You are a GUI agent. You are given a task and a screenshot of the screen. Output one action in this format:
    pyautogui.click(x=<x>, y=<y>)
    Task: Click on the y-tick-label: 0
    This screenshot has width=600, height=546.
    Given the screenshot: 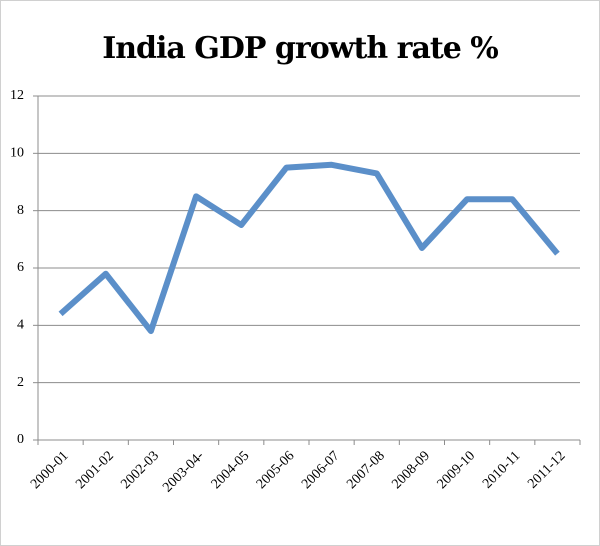 What is the action you would take?
    pyautogui.click(x=20, y=439)
    